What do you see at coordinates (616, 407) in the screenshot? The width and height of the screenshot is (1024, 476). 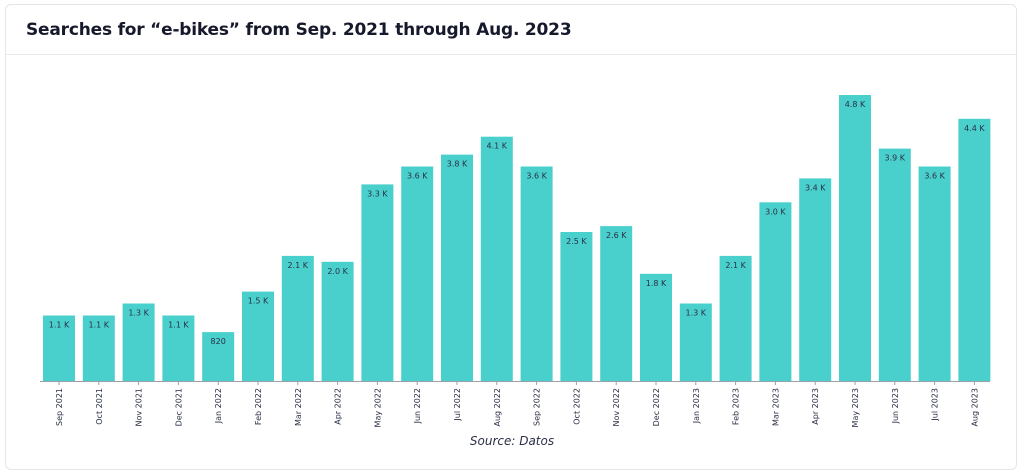 I see `x-tick-label: Nov 2022` at bounding box center [616, 407].